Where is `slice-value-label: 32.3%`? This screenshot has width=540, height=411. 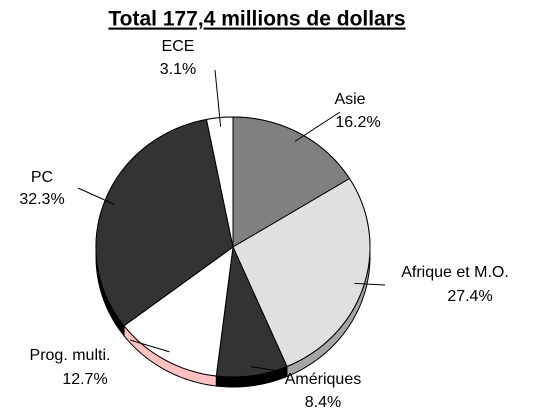
slice-value-label: 32.3% is located at coordinates (41, 199).